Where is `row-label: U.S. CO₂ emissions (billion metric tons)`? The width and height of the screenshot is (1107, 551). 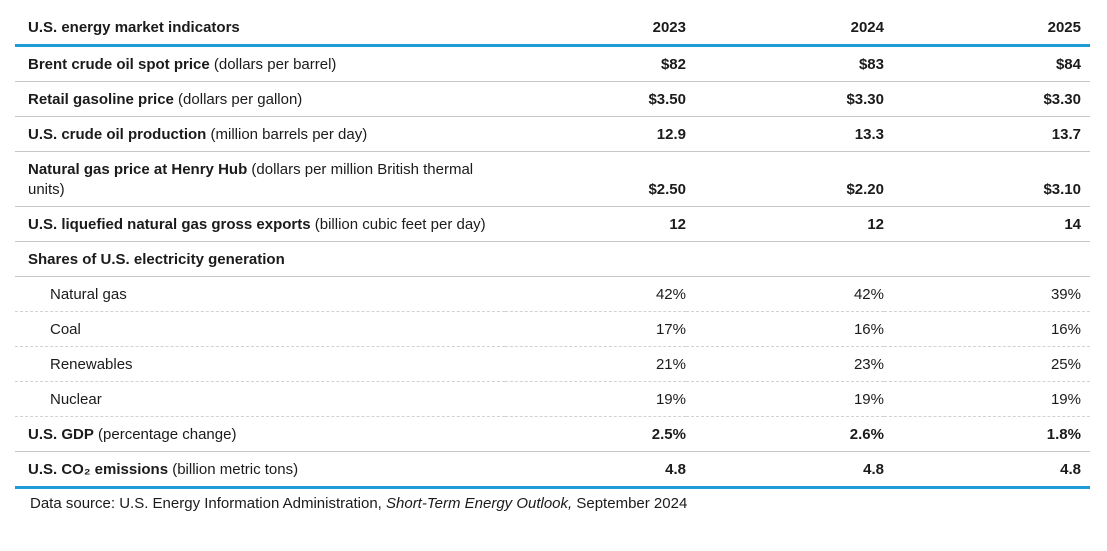 row-label: U.S. CO₂ emissions (billion metric tons) is located at coordinates (260, 470).